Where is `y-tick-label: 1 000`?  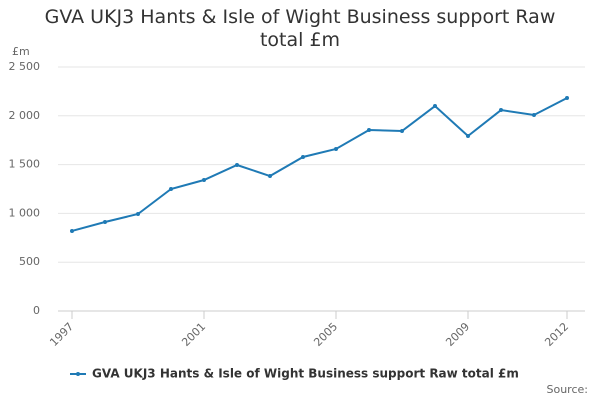
y-tick-label: 1 000 is located at coordinates (25, 212).